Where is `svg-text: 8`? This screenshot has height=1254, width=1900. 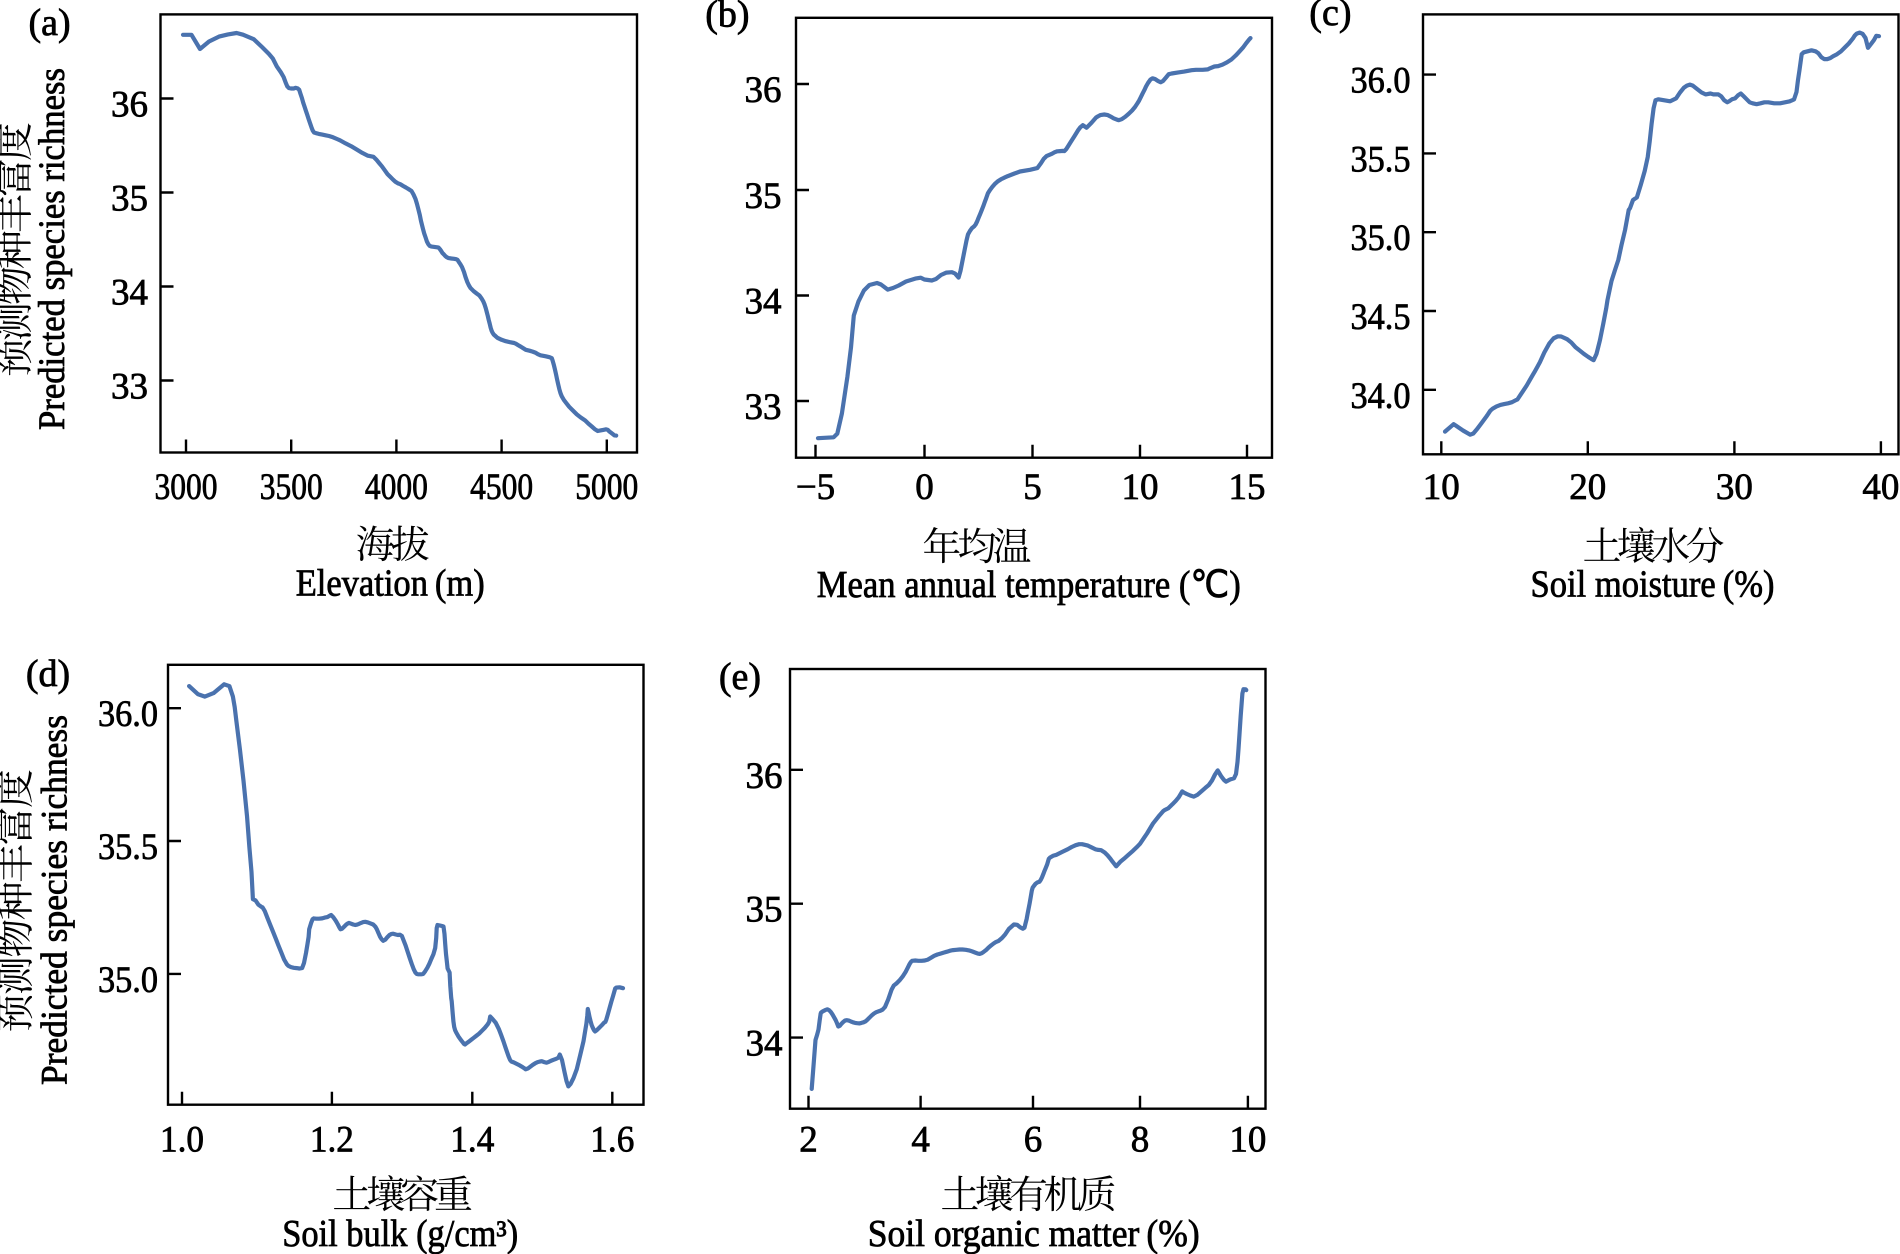
svg-text: 8 is located at coordinates (1140, 1140).